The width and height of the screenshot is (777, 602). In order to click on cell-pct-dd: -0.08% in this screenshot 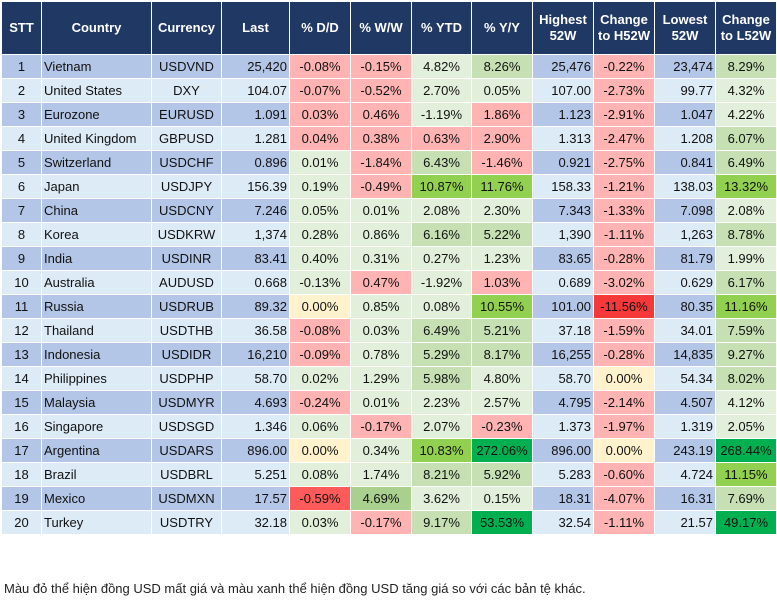, I will do `click(320, 66)`.